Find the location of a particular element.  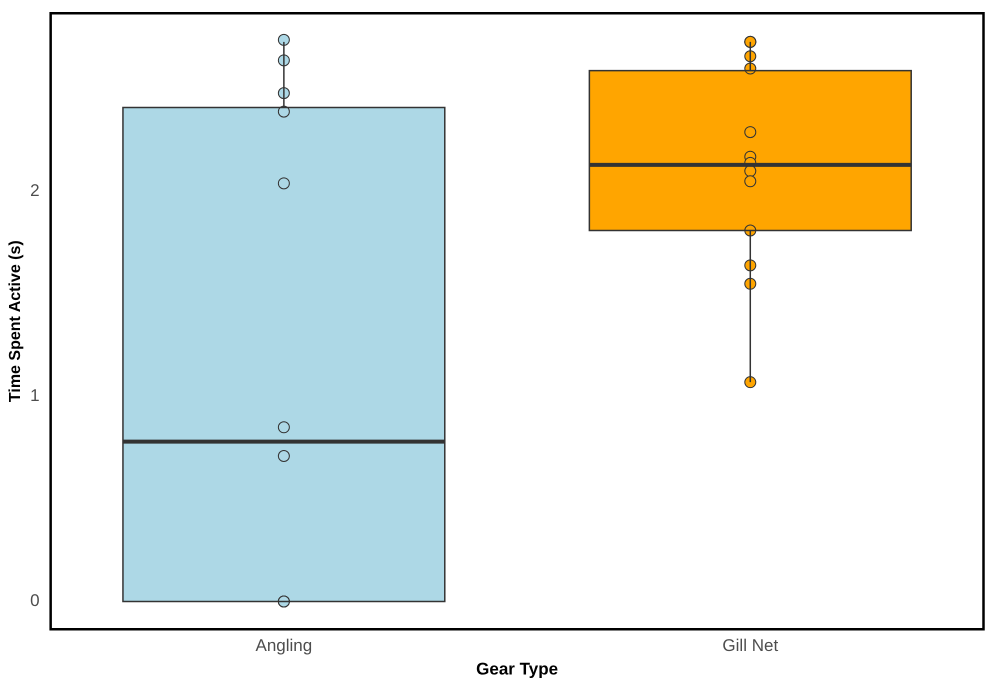

x-tick-label: Angling is located at coordinates (284, 646).